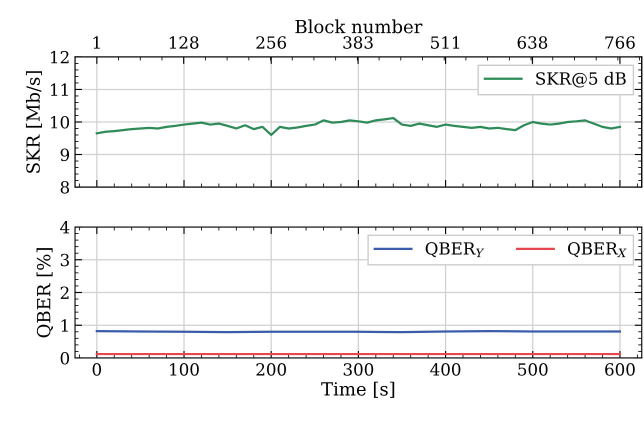 This screenshot has height=428, width=644. Describe the element at coordinates (597, 250) in the screenshot. I see `legend-label: QBER$_{X}$` at that location.